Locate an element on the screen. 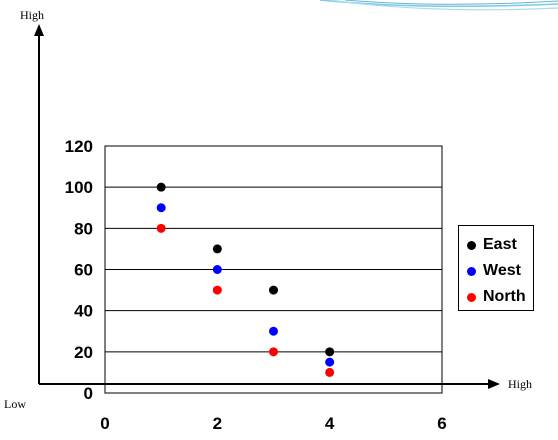 Image resolution: width=558 pixels, height=440 pixels. legend-label-west: West is located at coordinates (502, 270).